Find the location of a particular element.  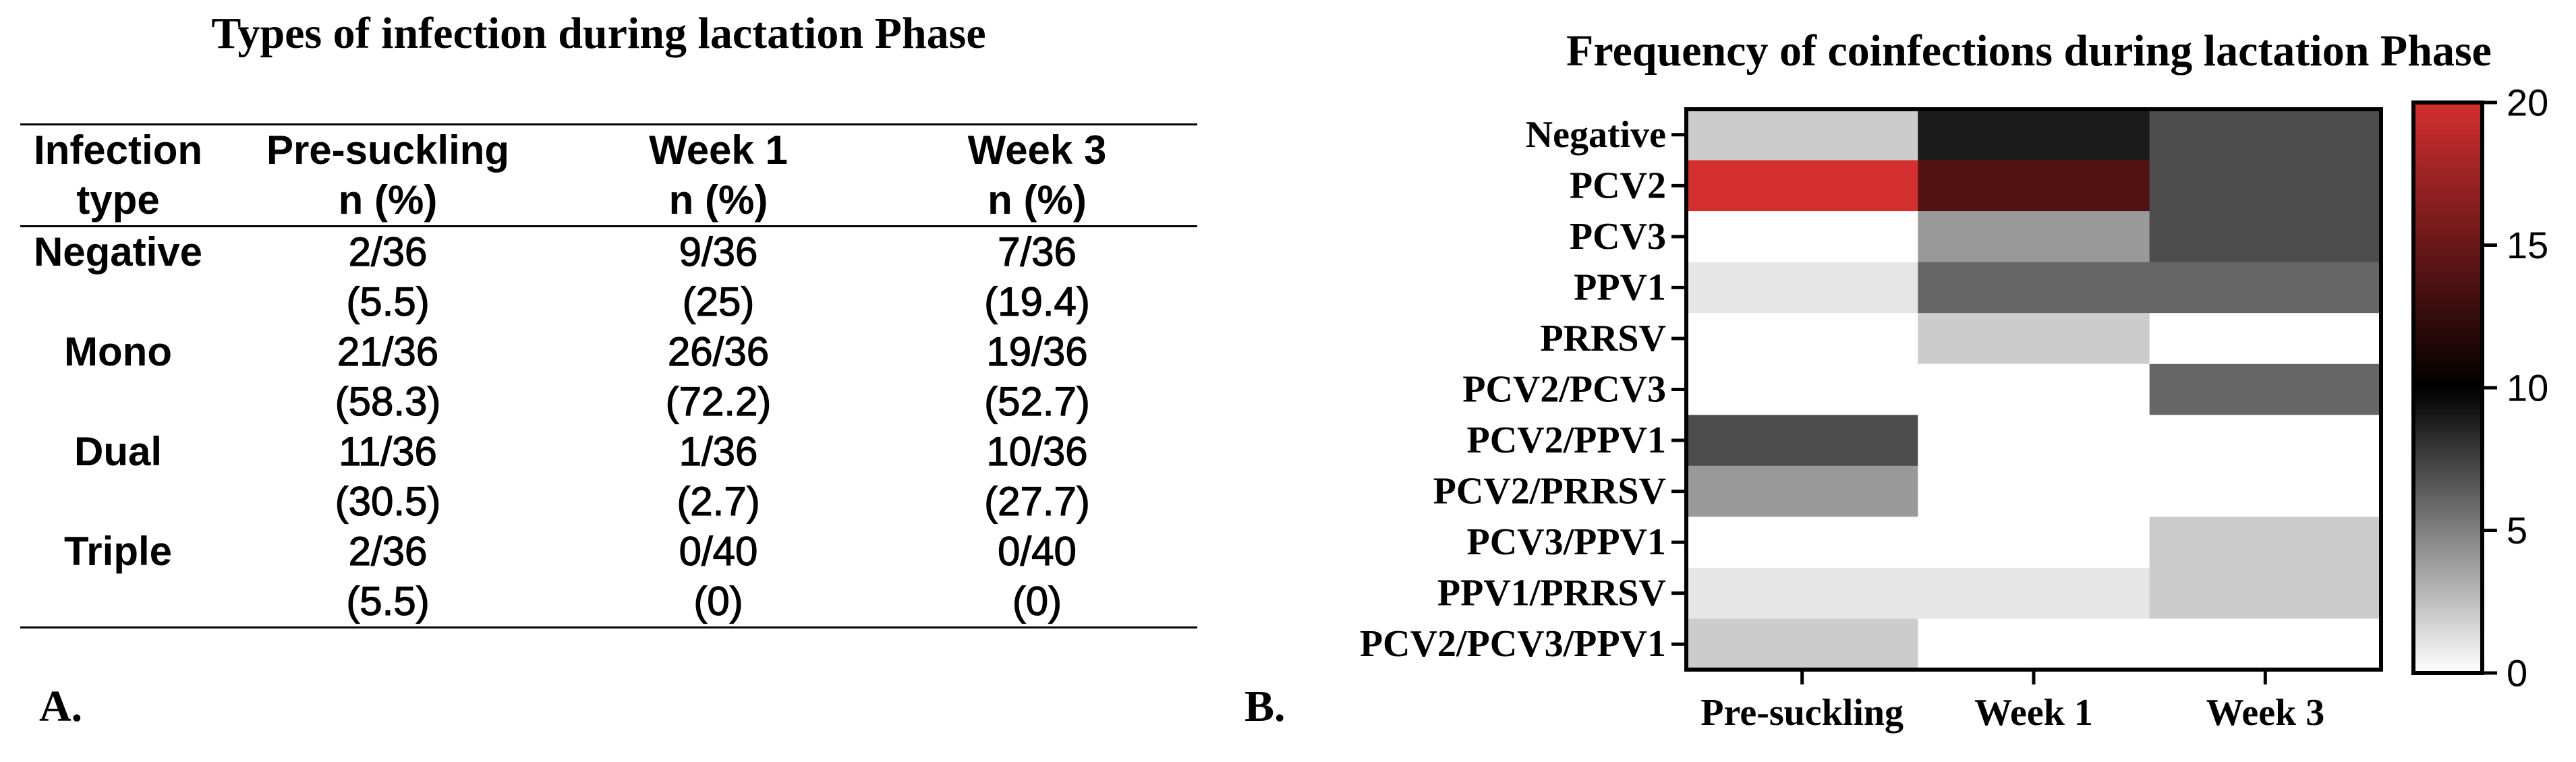

header-line: Week 1 is located at coordinates (718, 150).